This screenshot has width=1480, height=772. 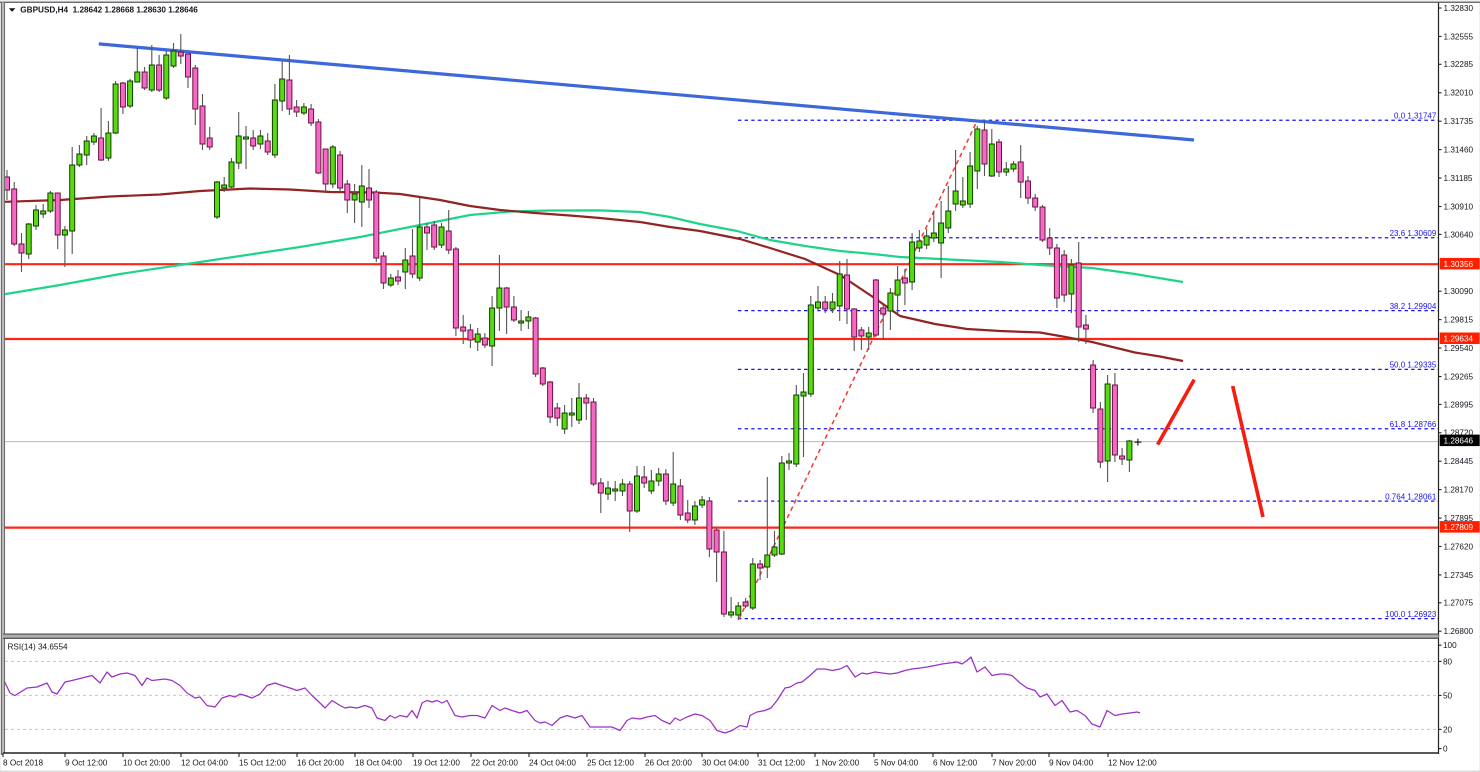 I want to click on svg-text: 20, so click(x=1448, y=729).